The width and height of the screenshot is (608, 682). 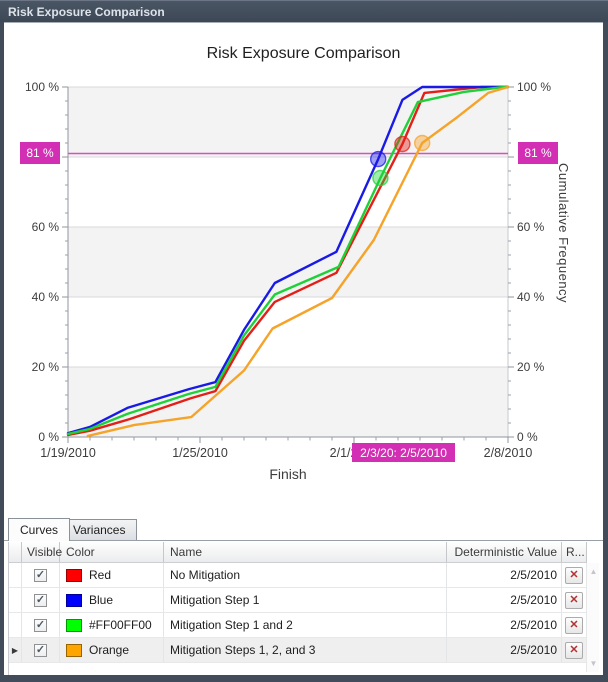 I want to click on marker-blue, so click(x=378, y=159).